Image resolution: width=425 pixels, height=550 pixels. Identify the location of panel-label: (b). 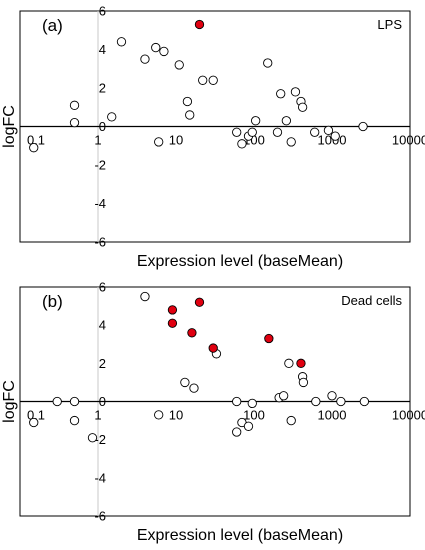
(52, 301).